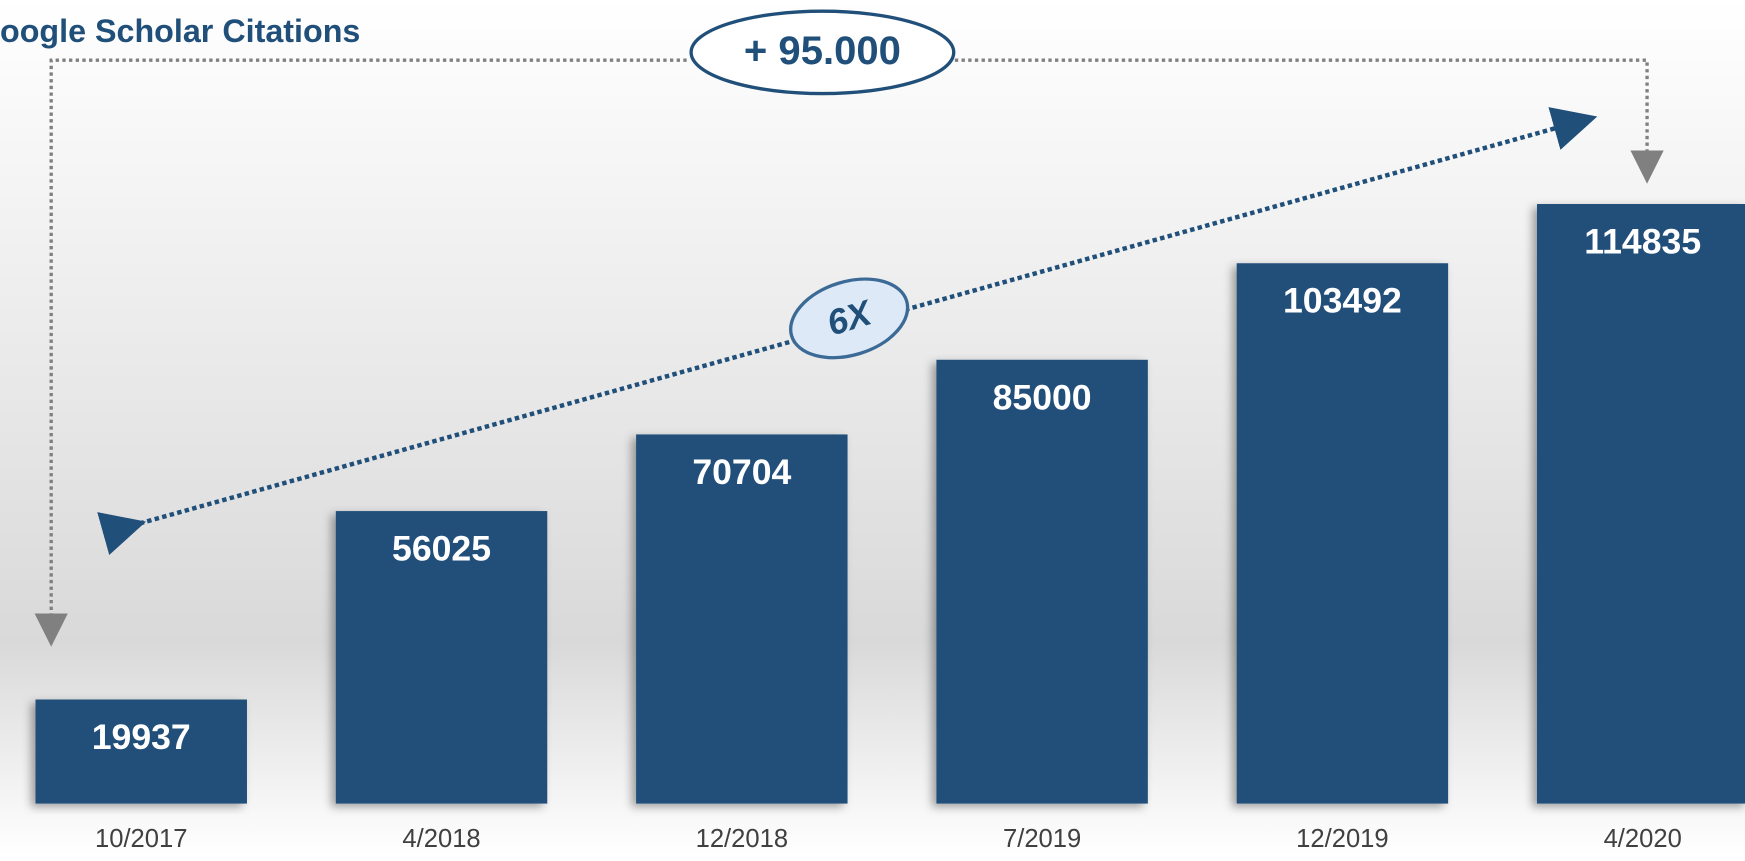 Image resolution: width=1745 pixels, height=861 pixels. Describe the element at coordinates (180, 31) in the screenshot. I see `chart-title: oogle Scholar Citations` at that location.